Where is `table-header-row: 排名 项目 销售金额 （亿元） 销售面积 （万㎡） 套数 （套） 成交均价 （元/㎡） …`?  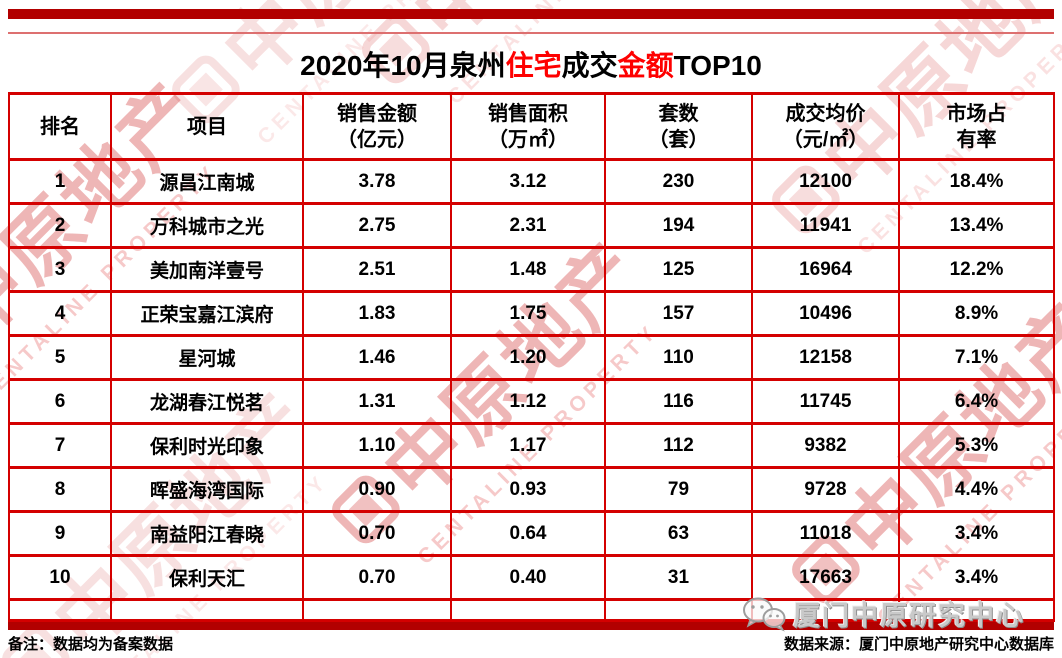
table-header-row: 排名 项目 销售金额 （亿元） 销售面积 （万㎡） 套数 （套） 成交均价 （元/㎡） … is located at coordinates (531, 126).